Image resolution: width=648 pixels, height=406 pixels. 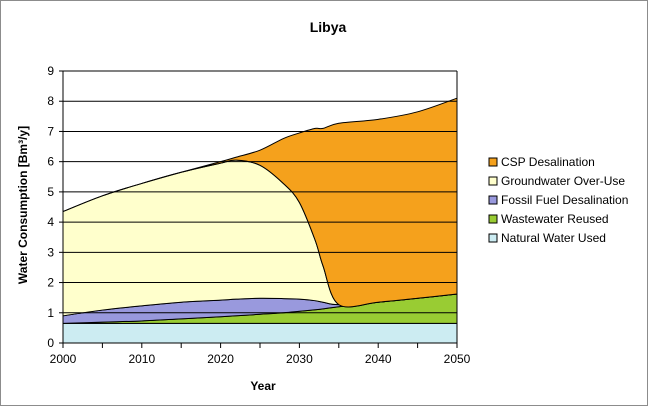 What do you see at coordinates (50, 131) in the screenshot?
I see `y-tick-label-7: 7` at bounding box center [50, 131].